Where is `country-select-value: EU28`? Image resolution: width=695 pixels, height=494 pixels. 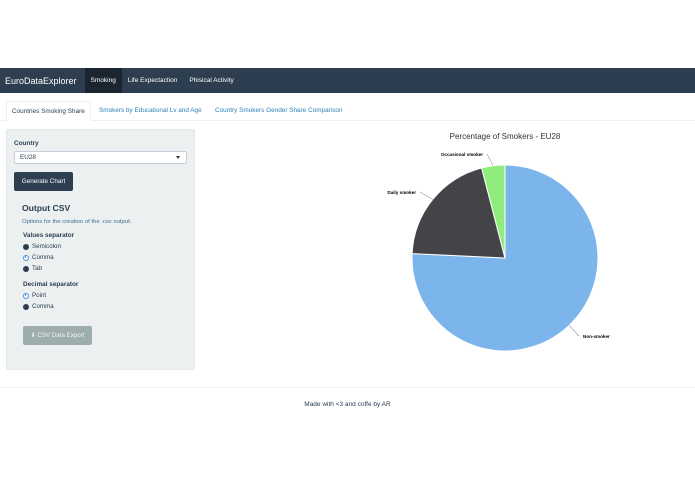 country-select-value: EU28 is located at coordinates (28, 157).